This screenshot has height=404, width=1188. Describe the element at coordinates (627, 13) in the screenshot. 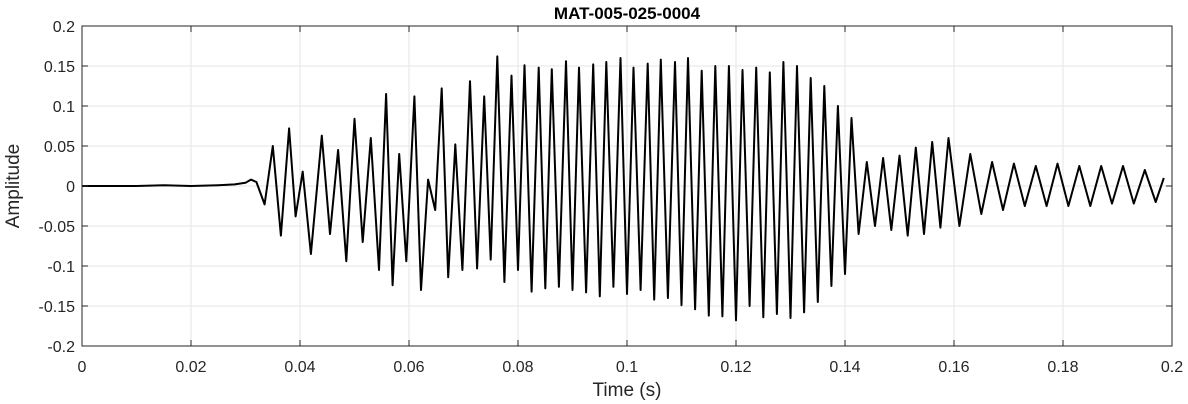

I see `chart-title: MAT-005-025-0004` at that location.